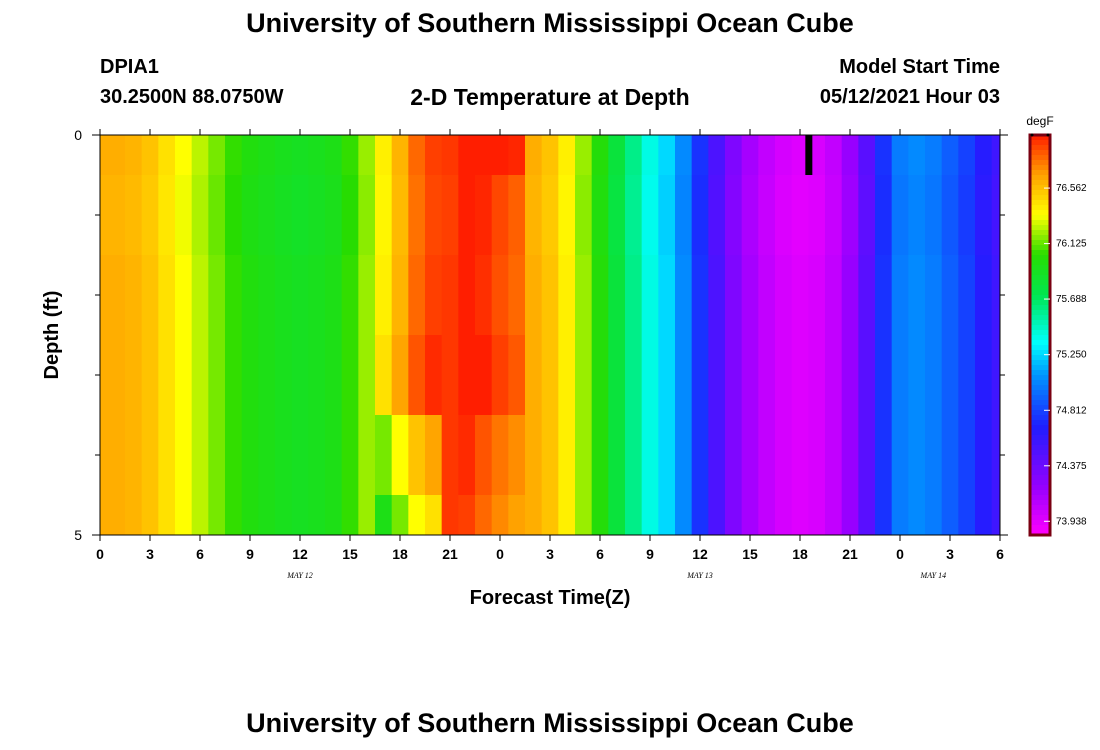 This screenshot has height=750, width=1100. I want to click on x-tick-label: 0, so click(500, 554).